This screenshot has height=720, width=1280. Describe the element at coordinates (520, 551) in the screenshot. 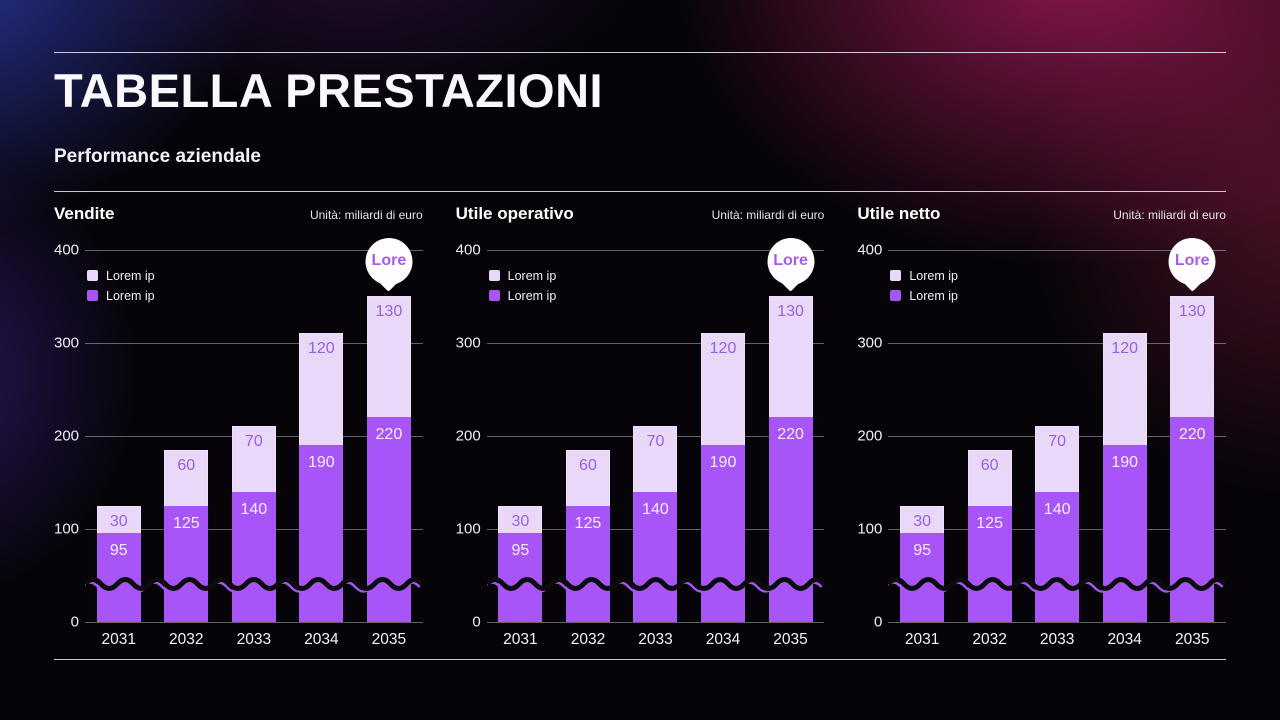

I see `bar-value-label: 95` at that location.